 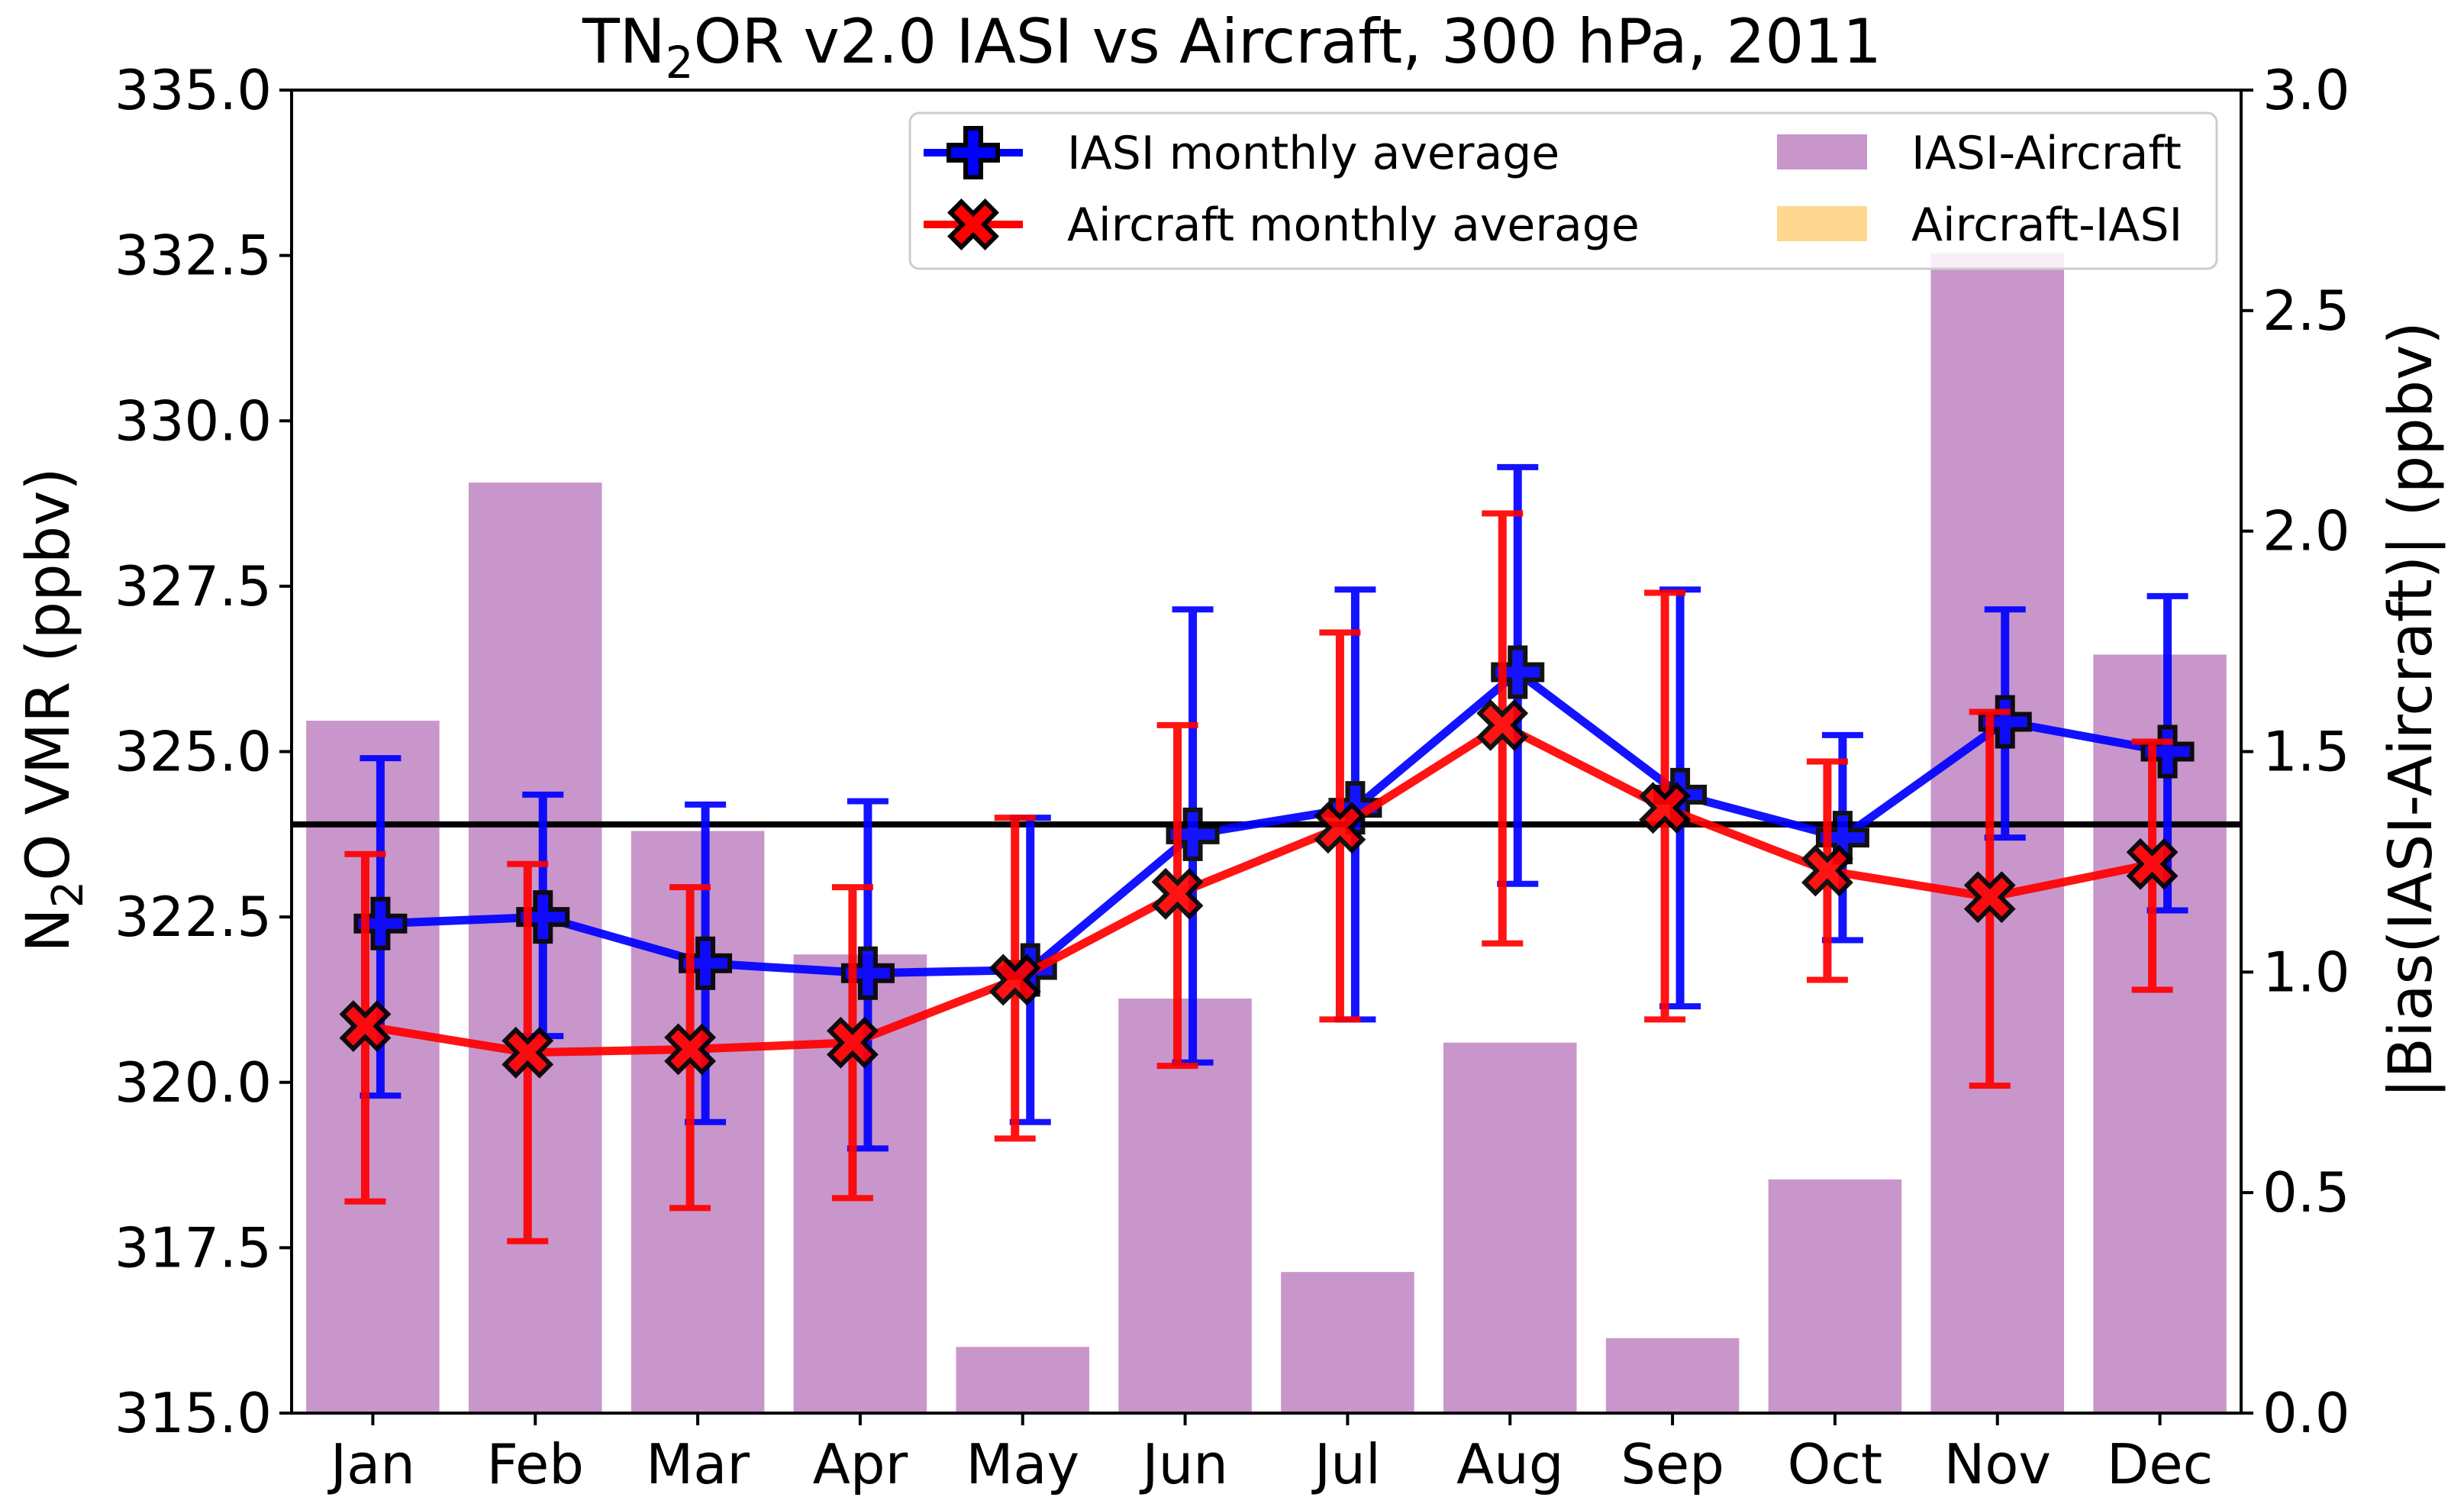 What do you see at coordinates (1827, 870) in the screenshot?
I see `point-aircraft-oct` at bounding box center [1827, 870].